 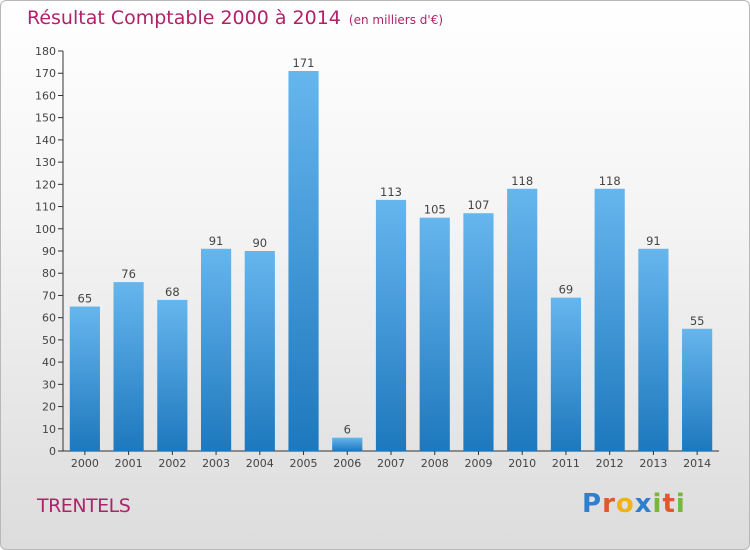 What do you see at coordinates (49, 251) in the screenshot?
I see `y-tick-label: 90` at bounding box center [49, 251].